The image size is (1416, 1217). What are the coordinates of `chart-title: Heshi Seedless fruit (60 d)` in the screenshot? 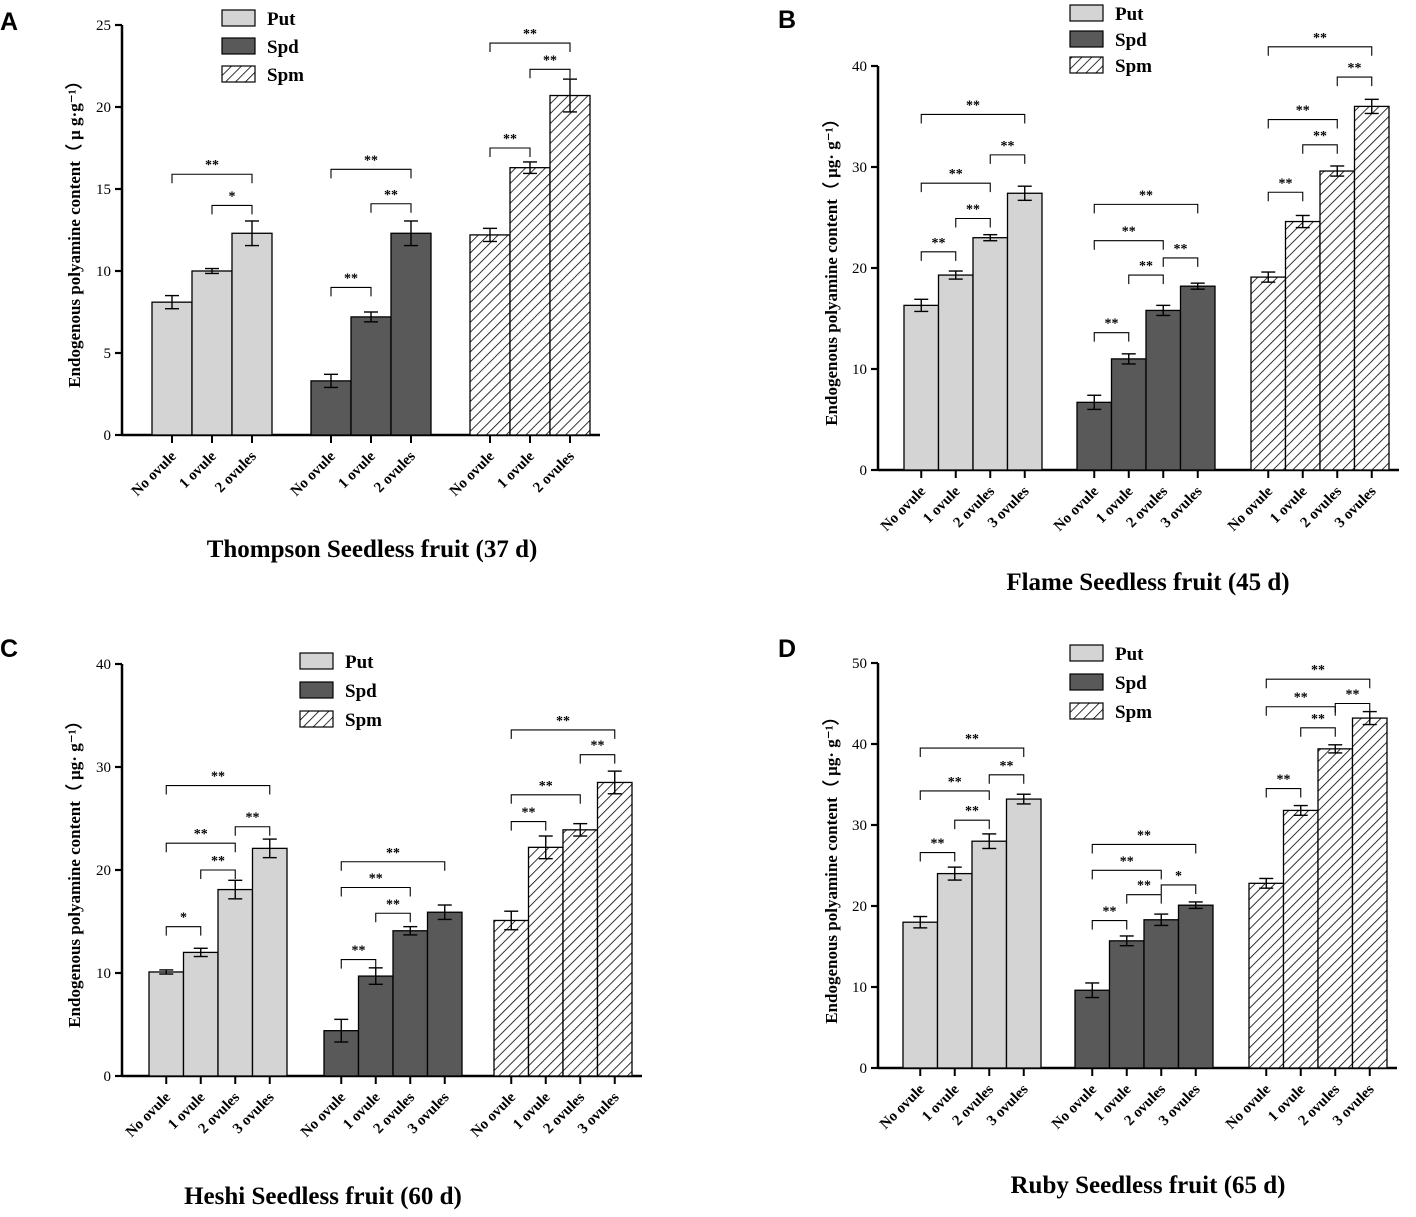 It's located at (323, 1196).